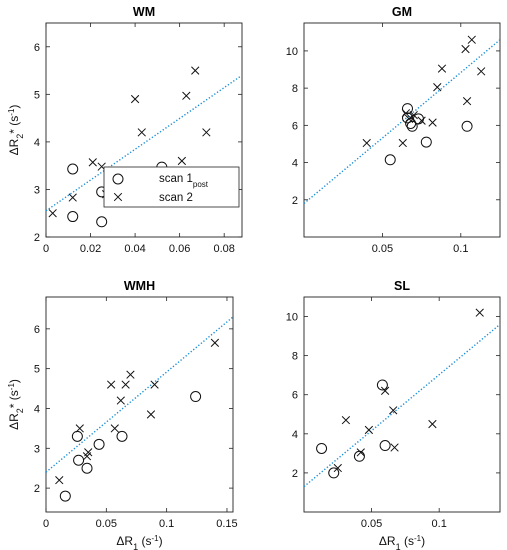 The image size is (507, 550). What do you see at coordinates (176, 198) in the screenshot?
I see `legend-label-scan2: scan 2` at bounding box center [176, 198].